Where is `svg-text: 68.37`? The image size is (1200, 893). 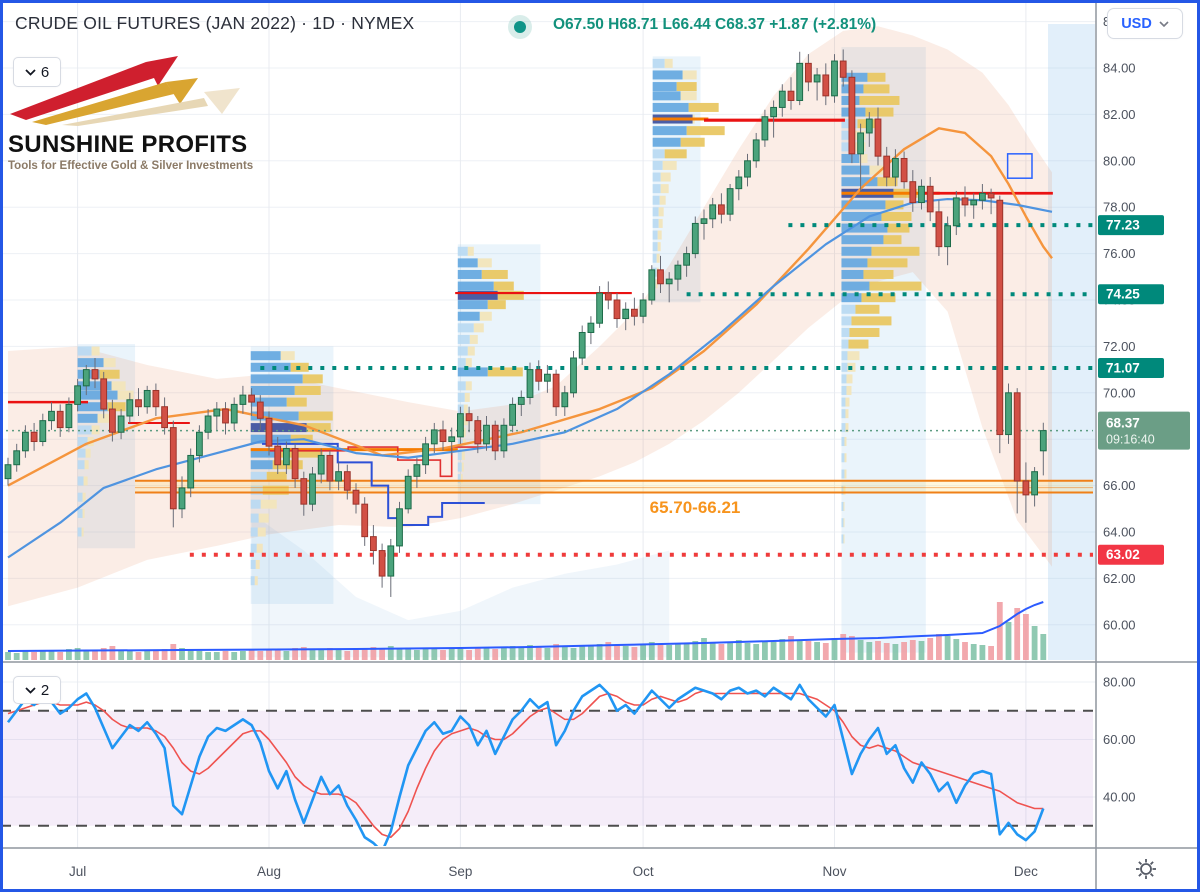 svg-text: 68.37 is located at coordinates (1123, 423).